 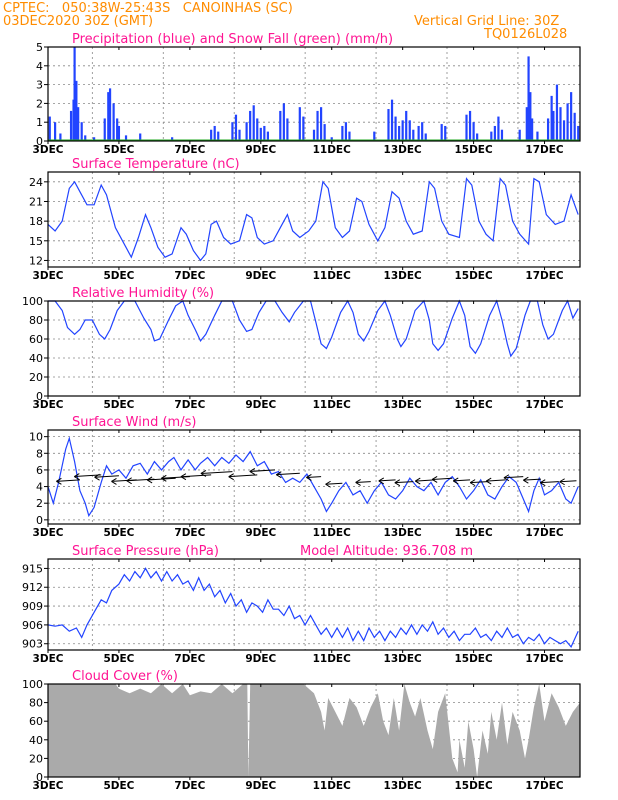 What do you see at coordinates (39, 85) in the screenshot?
I see `y-tick-label: 3` at bounding box center [39, 85].